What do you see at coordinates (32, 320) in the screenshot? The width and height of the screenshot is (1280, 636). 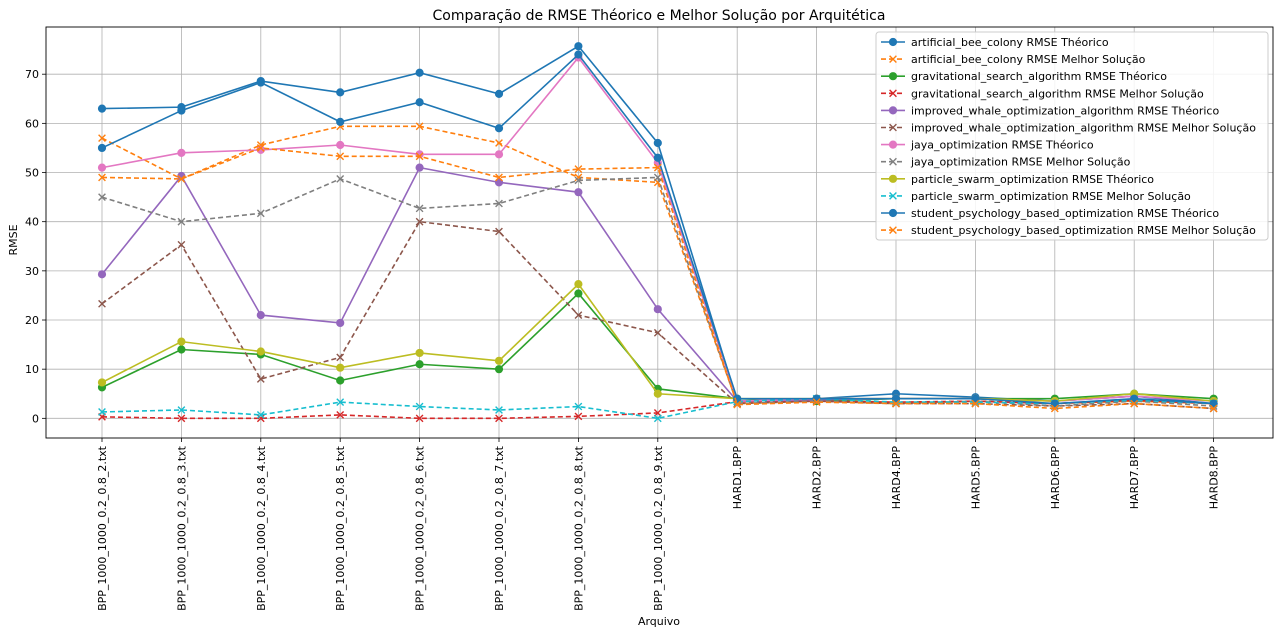 I see `y-tick-label: 20` at bounding box center [32, 320].